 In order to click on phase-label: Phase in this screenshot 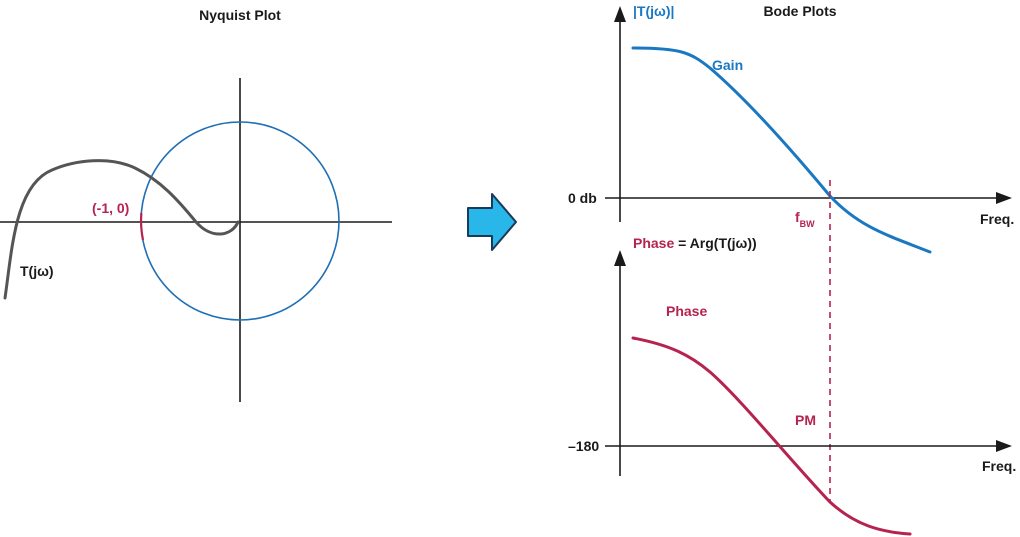, I will do `click(686, 311)`.